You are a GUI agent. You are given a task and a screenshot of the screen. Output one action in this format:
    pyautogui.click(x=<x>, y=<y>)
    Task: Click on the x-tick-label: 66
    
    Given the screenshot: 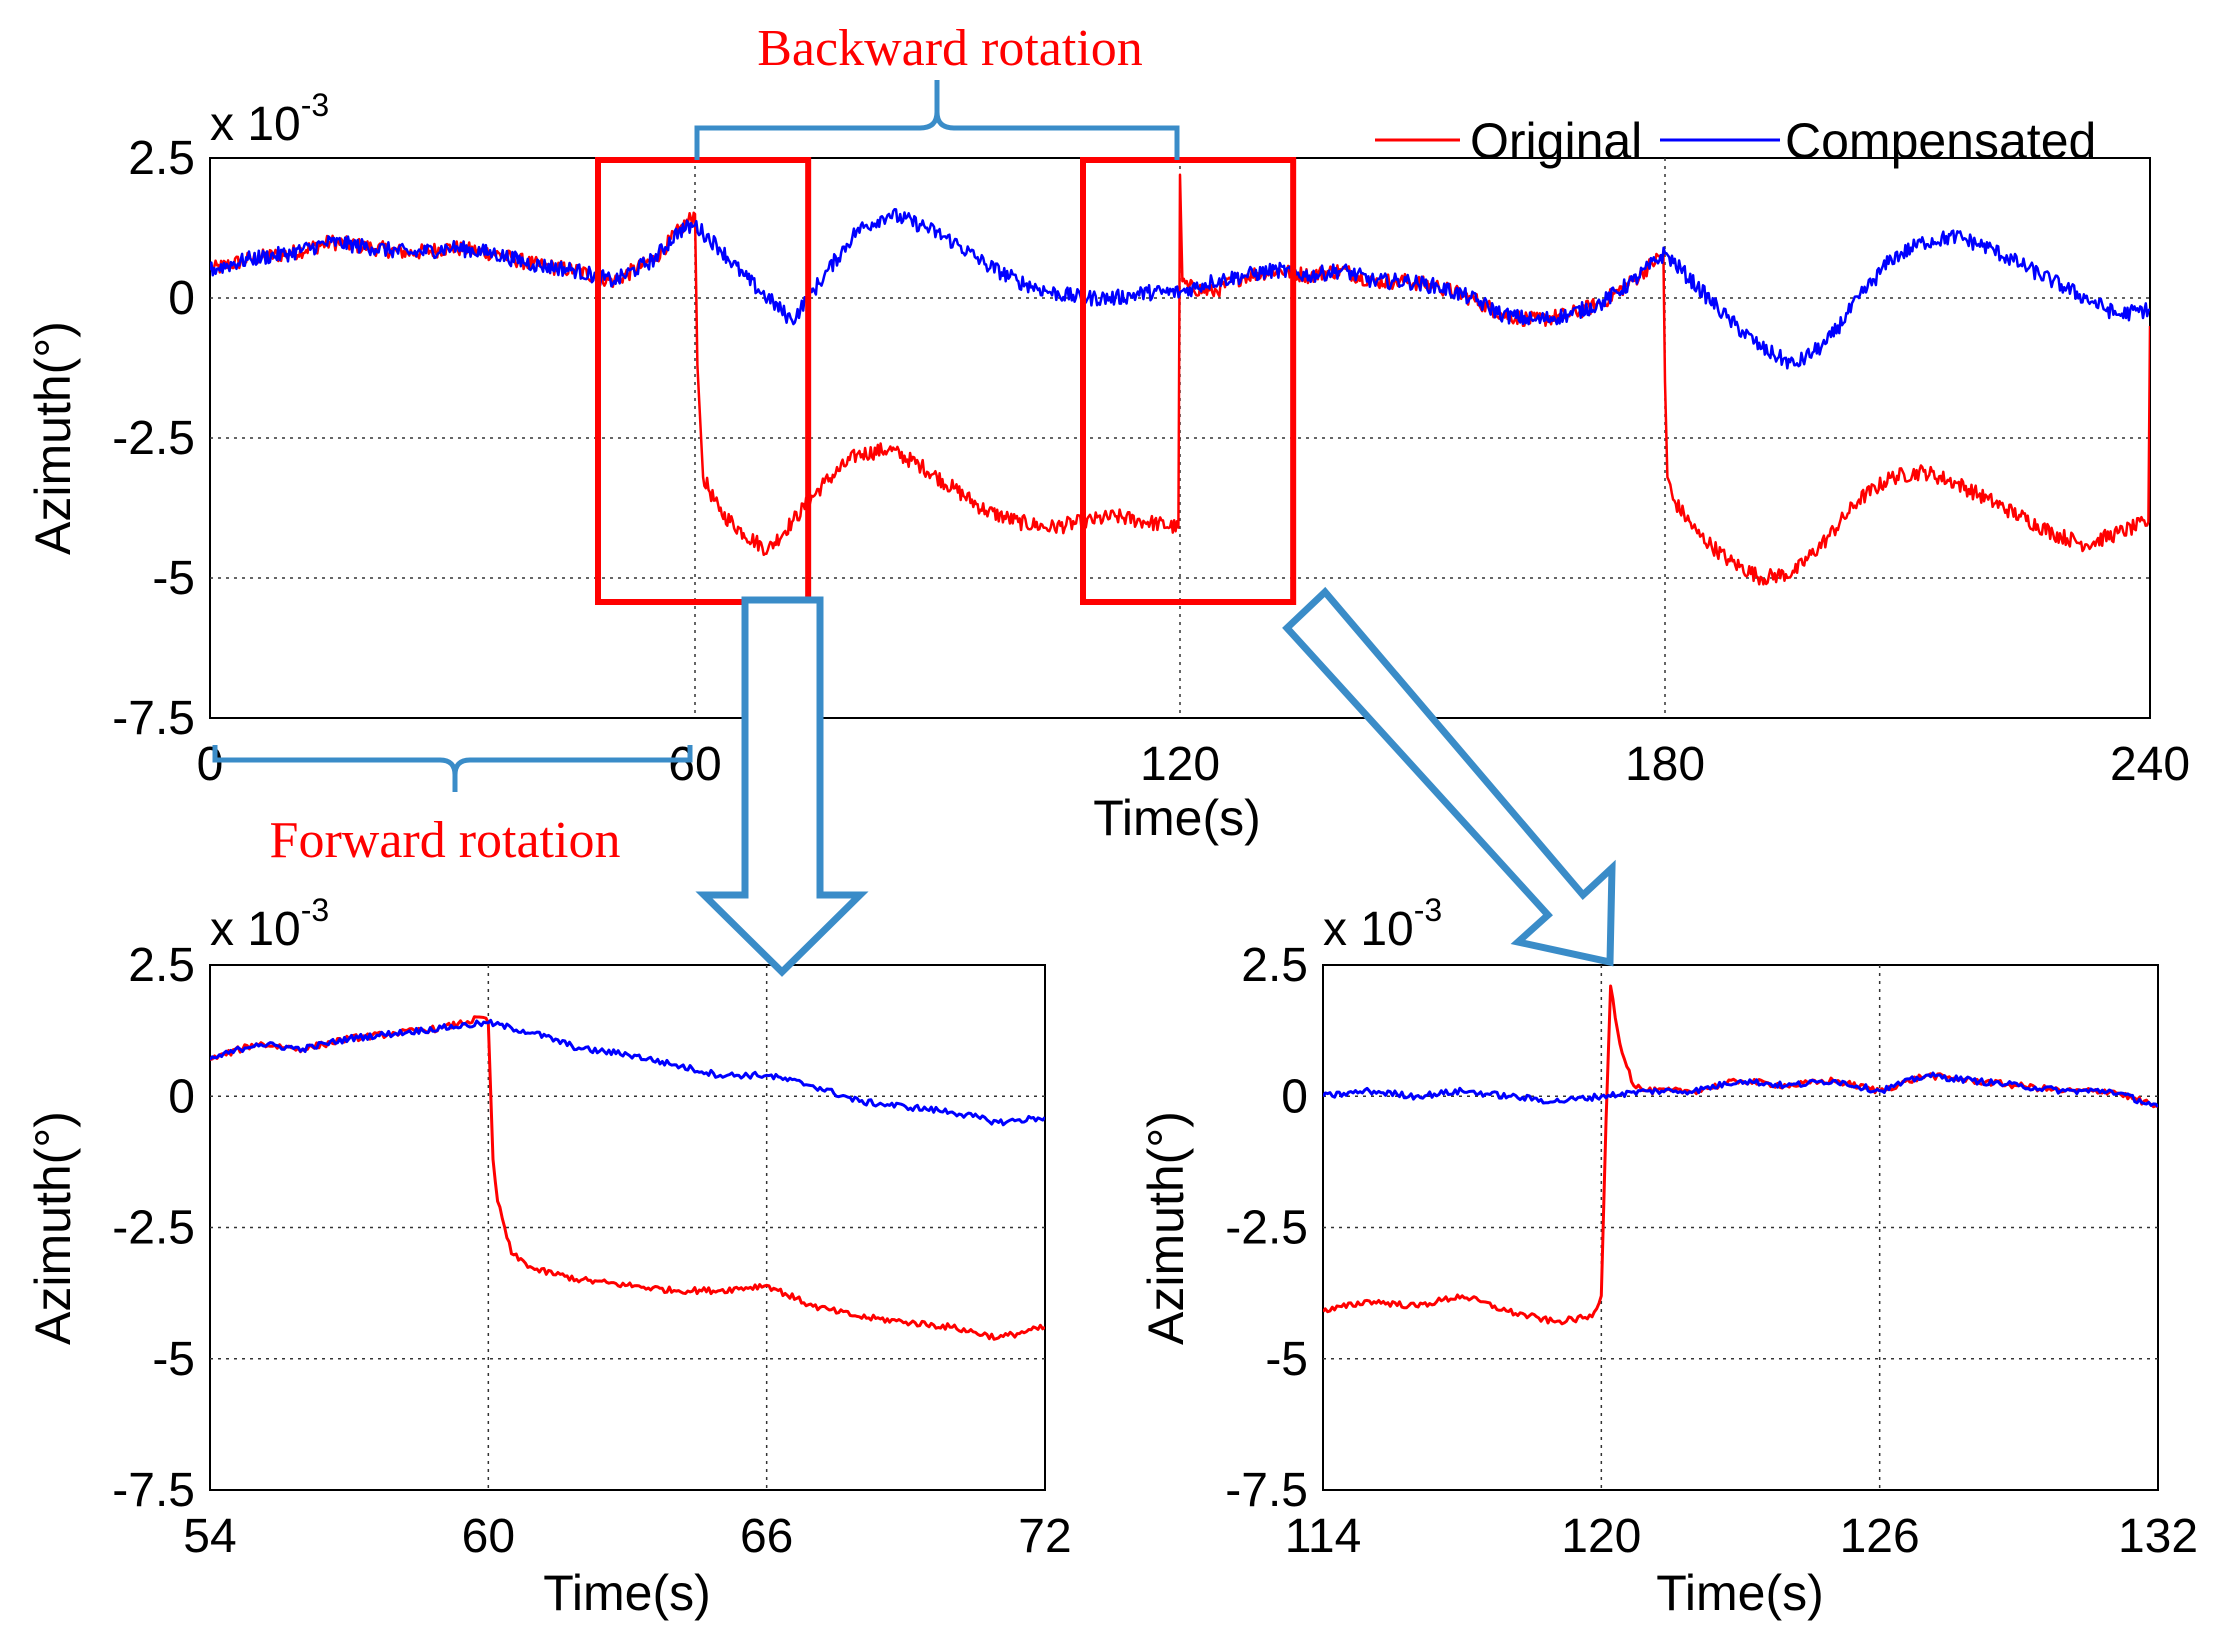 What is the action you would take?
    pyautogui.click(x=766, y=1536)
    